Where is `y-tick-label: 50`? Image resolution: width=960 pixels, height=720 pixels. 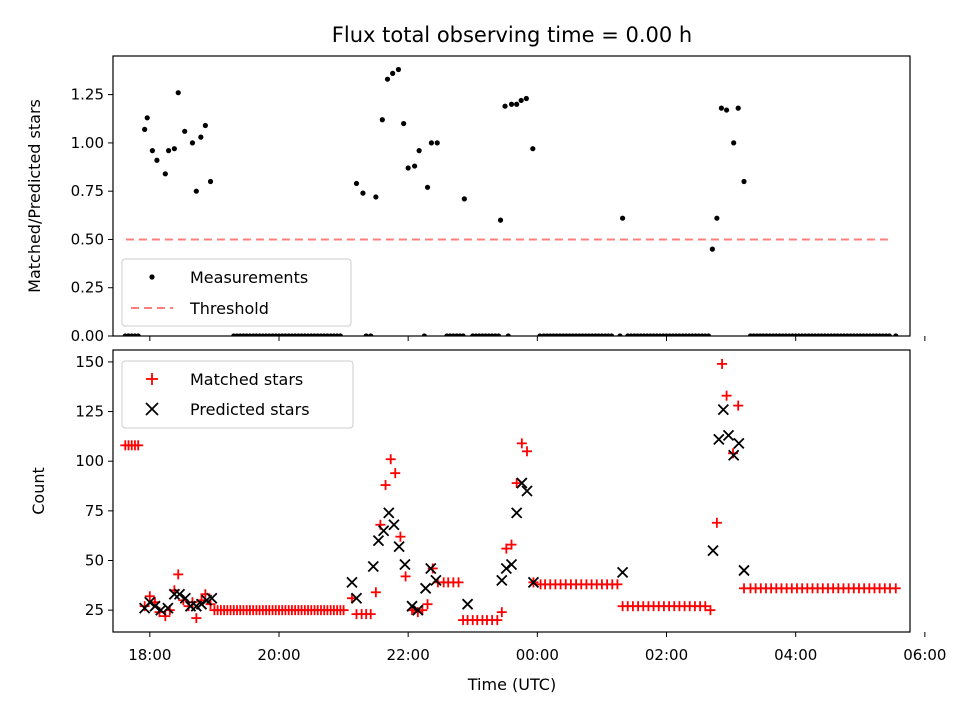 y-tick-label: 50 is located at coordinates (94, 561).